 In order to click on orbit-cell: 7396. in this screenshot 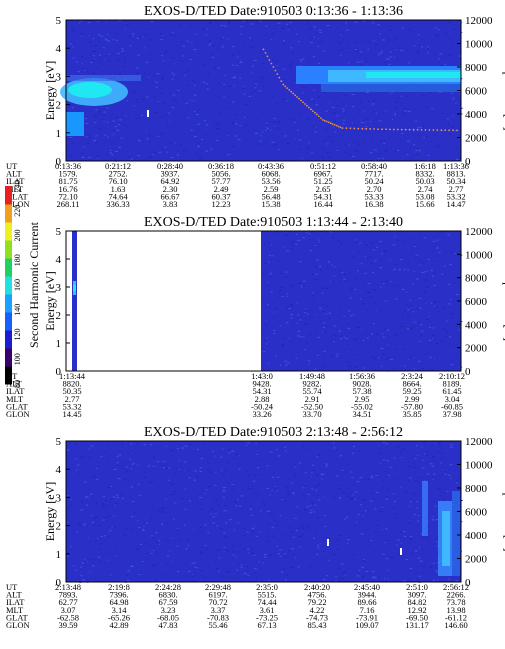, I will do `click(118, 595)`.